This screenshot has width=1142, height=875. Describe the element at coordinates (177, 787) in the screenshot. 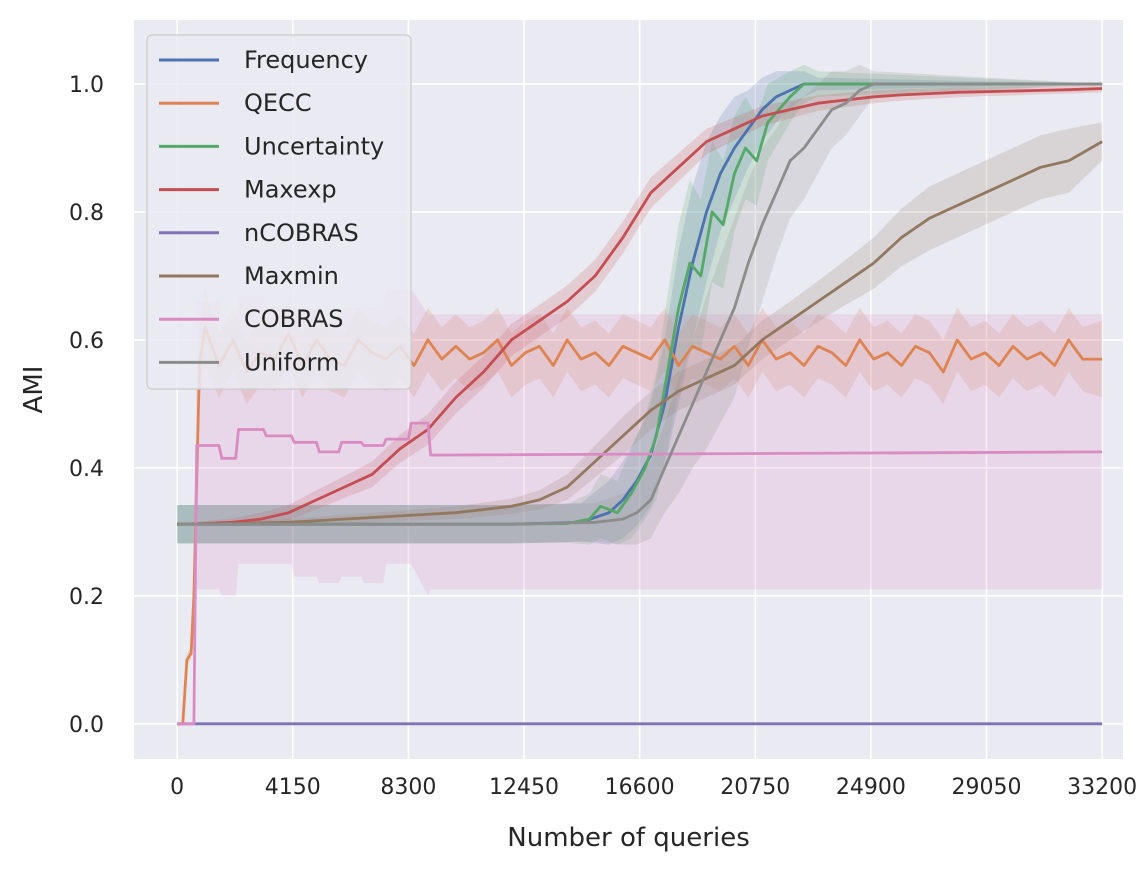

I see `x-tick-label: 0` at that location.